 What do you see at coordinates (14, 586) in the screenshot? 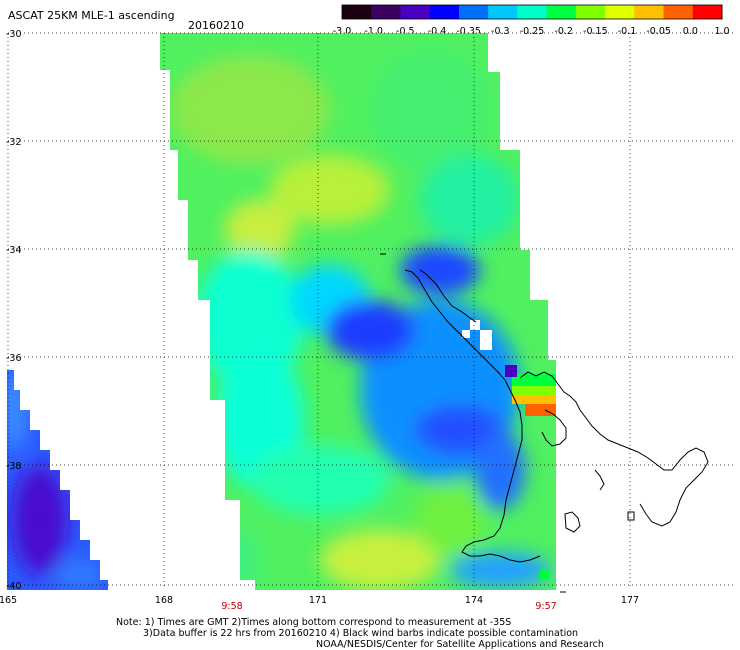
I see `latitude-label: -40` at bounding box center [14, 586].